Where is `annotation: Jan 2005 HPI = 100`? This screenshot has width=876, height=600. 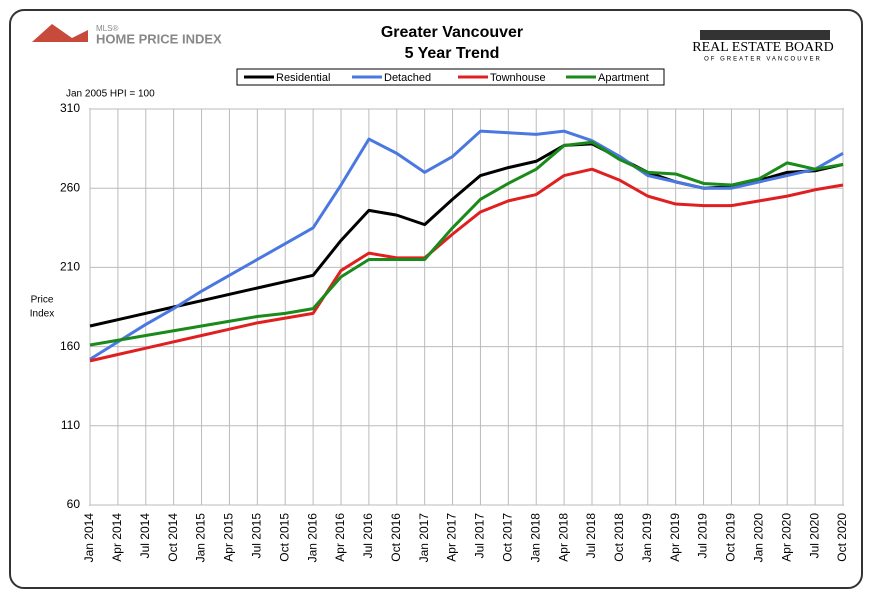 annotation: Jan 2005 HPI = 100 is located at coordinates (110, 94).